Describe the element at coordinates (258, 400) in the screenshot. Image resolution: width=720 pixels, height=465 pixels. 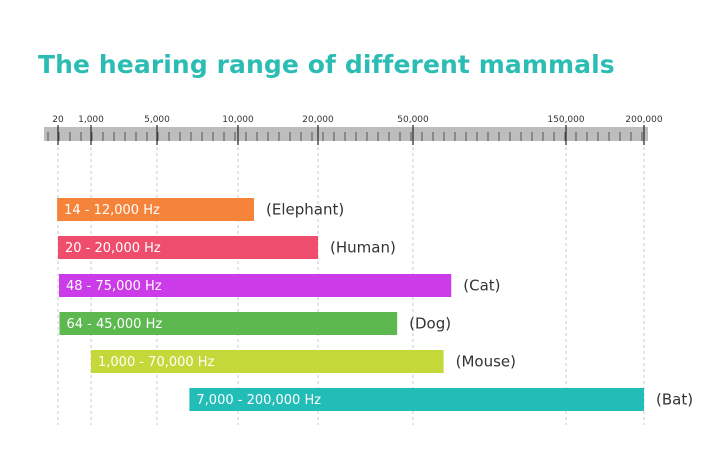
I see `range-label: 7,000 - 200,000 Hz` at that location.